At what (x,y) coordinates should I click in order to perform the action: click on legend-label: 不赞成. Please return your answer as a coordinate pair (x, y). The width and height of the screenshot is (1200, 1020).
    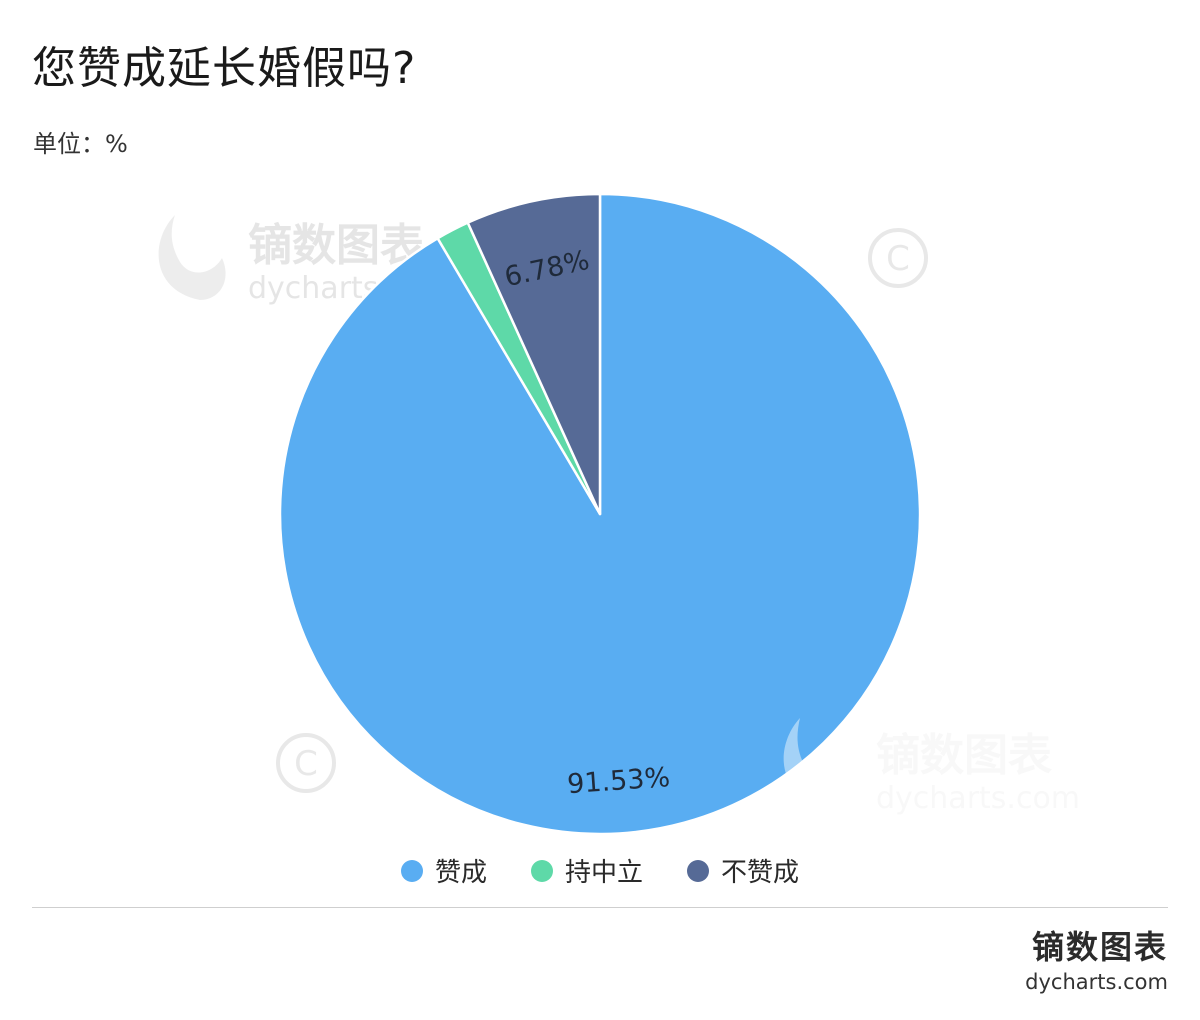
    Looking at the image, I should click on (760, 873).